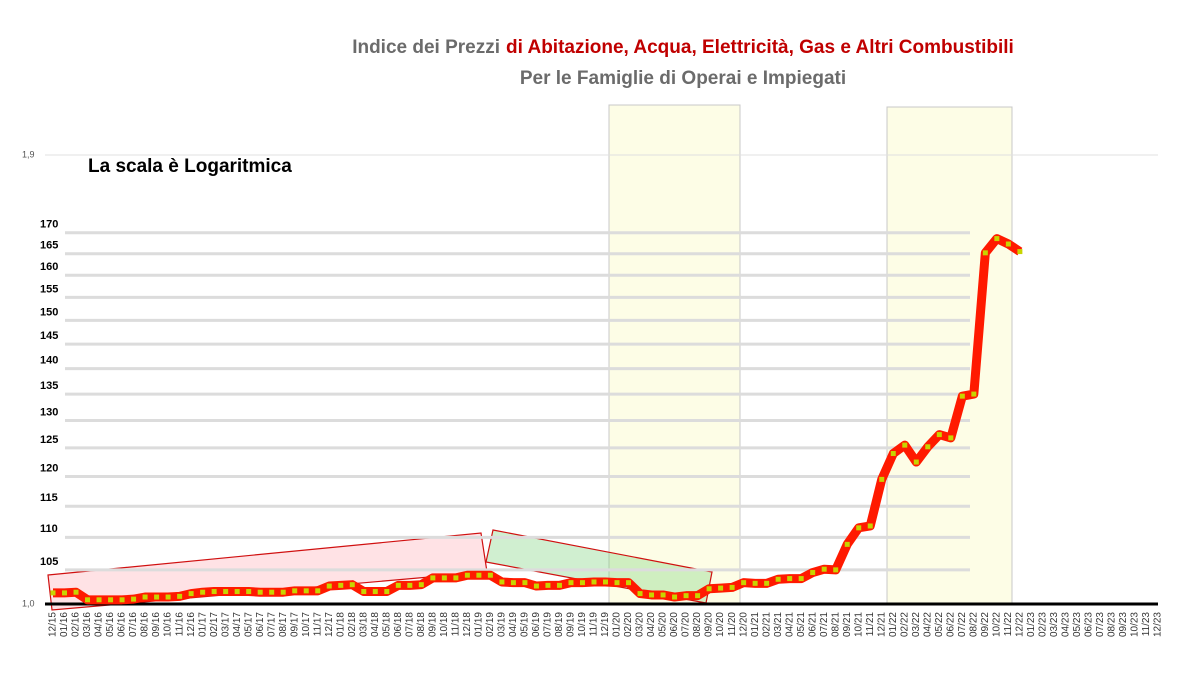 Image resolution: width=1200 pixels, height=675 pixels. Describe the element at coordinates (950, 624) in the screenshot. I see `x-tick-label: 06/22` at that location.